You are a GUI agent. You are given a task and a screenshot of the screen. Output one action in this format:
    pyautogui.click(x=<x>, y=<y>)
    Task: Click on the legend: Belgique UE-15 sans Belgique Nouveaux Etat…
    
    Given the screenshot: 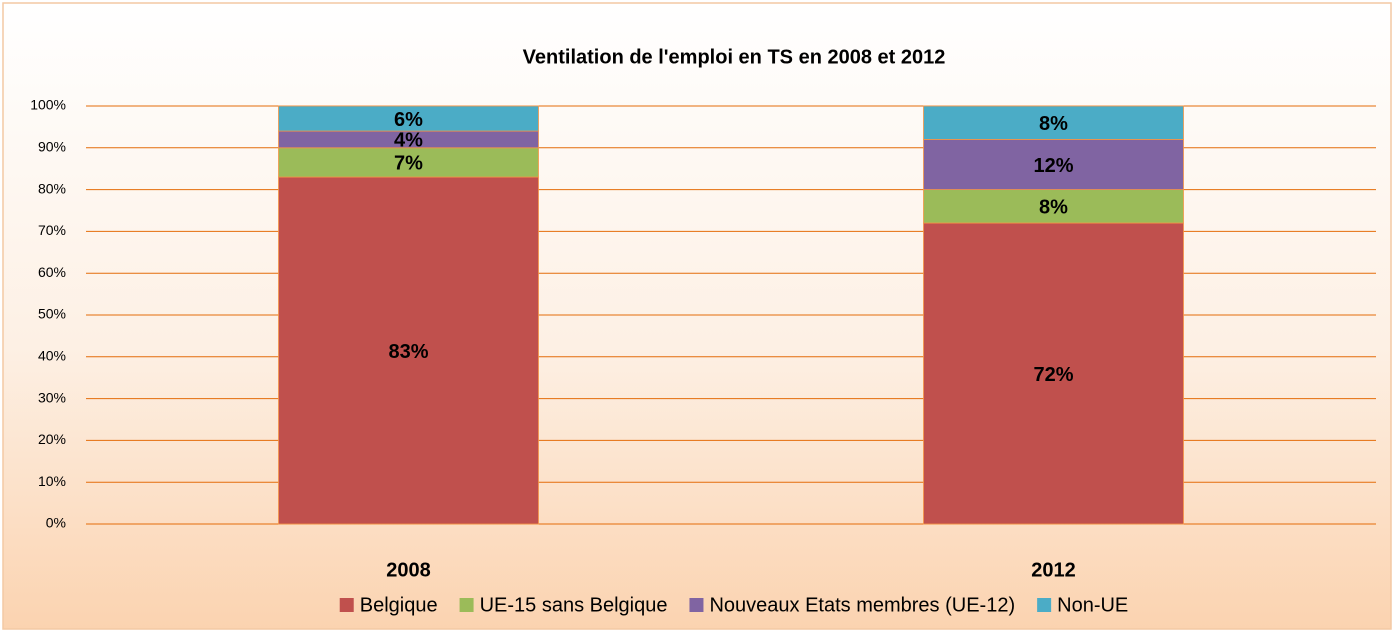 What is the action you would take?
    pyautogui.click(x=733, y=605)
    